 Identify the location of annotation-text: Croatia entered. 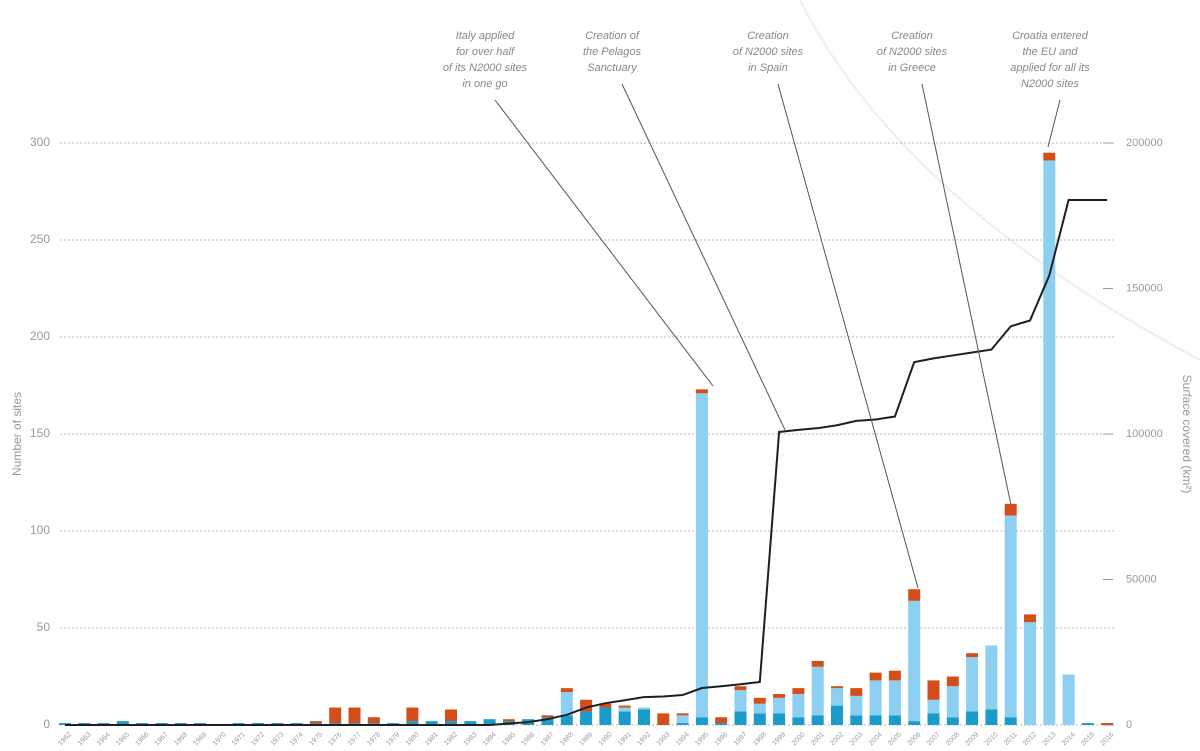
(1050, 36).